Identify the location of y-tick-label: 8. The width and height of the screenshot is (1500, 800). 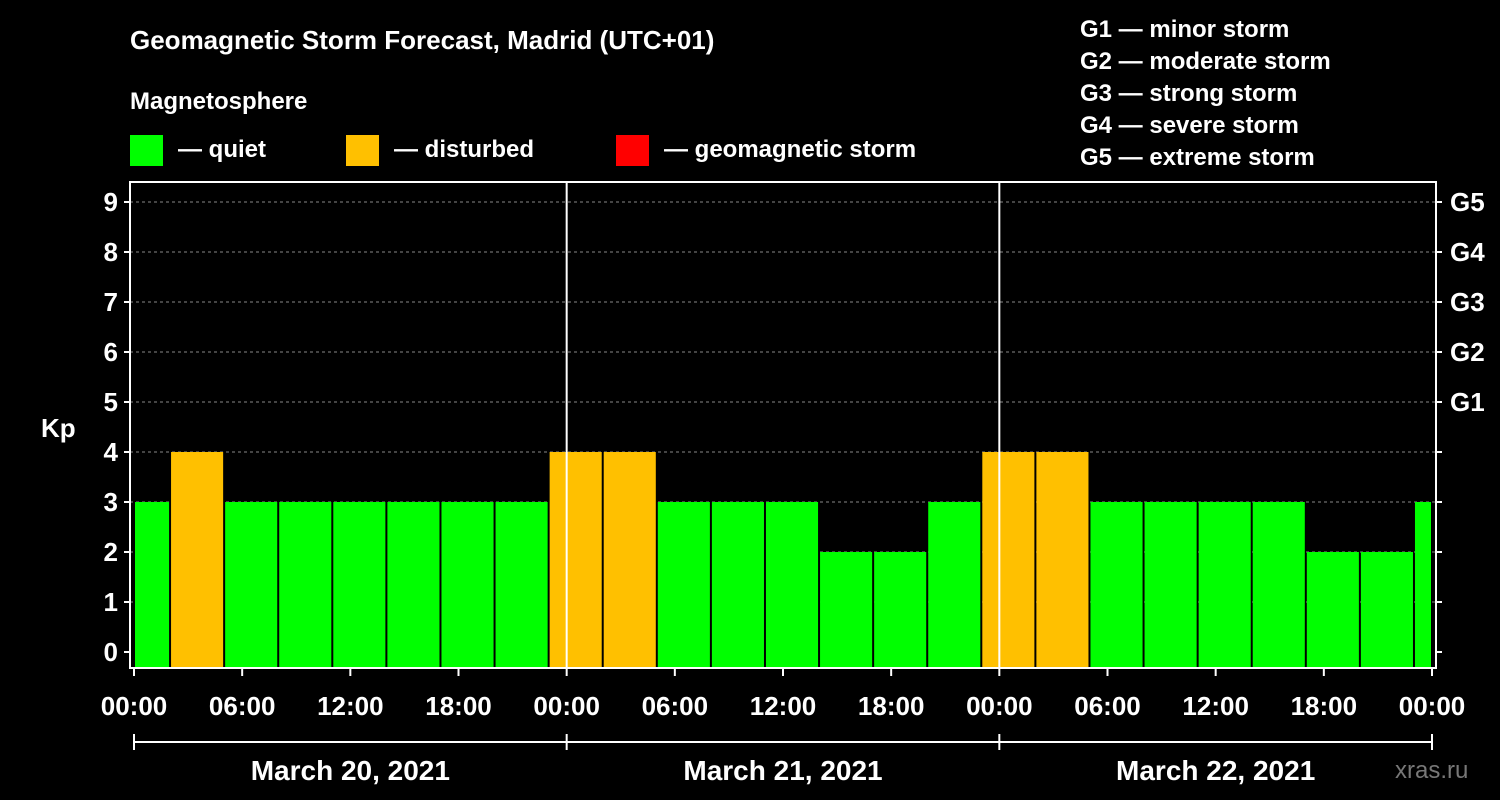
(111, 252).